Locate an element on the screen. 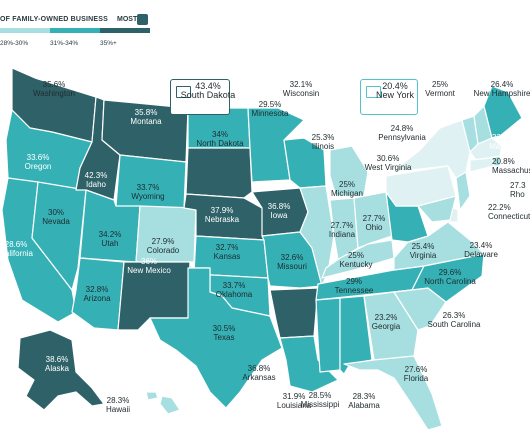  label-kentucky: 25% Kentucky is located at coordinates (356, 260).